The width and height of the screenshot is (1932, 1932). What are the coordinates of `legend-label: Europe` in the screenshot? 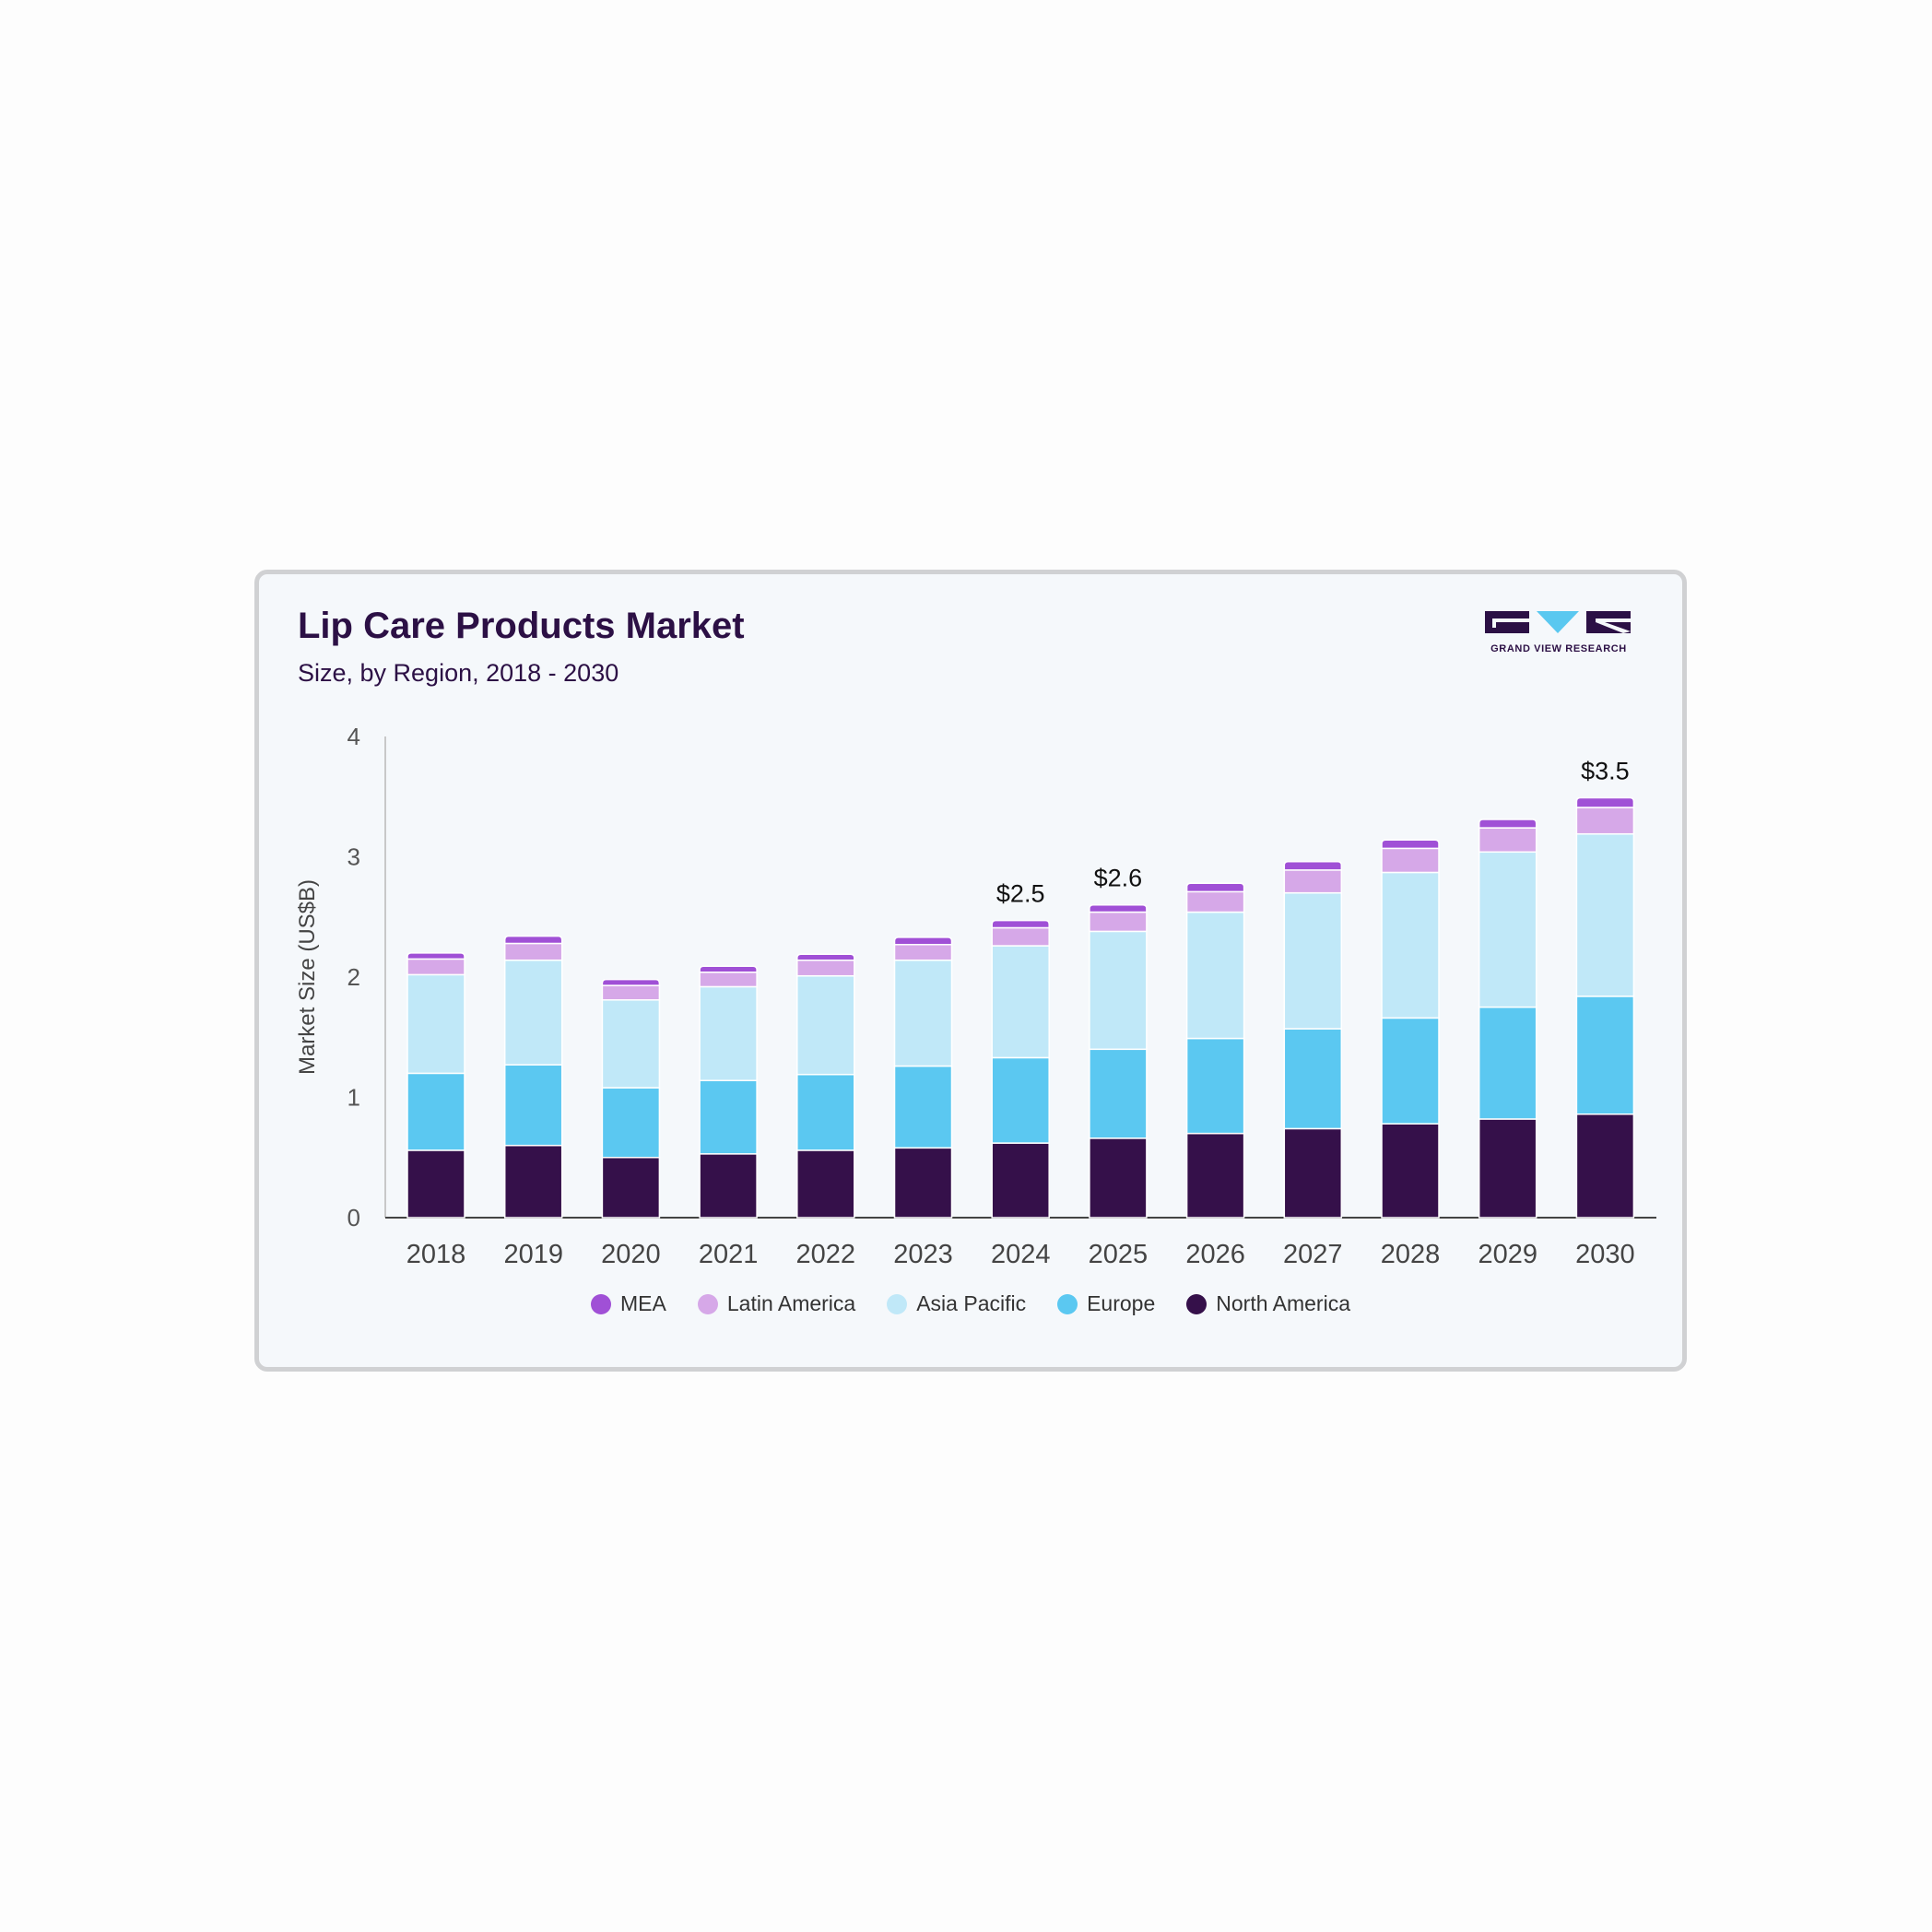 It's located at (1121, 1303).